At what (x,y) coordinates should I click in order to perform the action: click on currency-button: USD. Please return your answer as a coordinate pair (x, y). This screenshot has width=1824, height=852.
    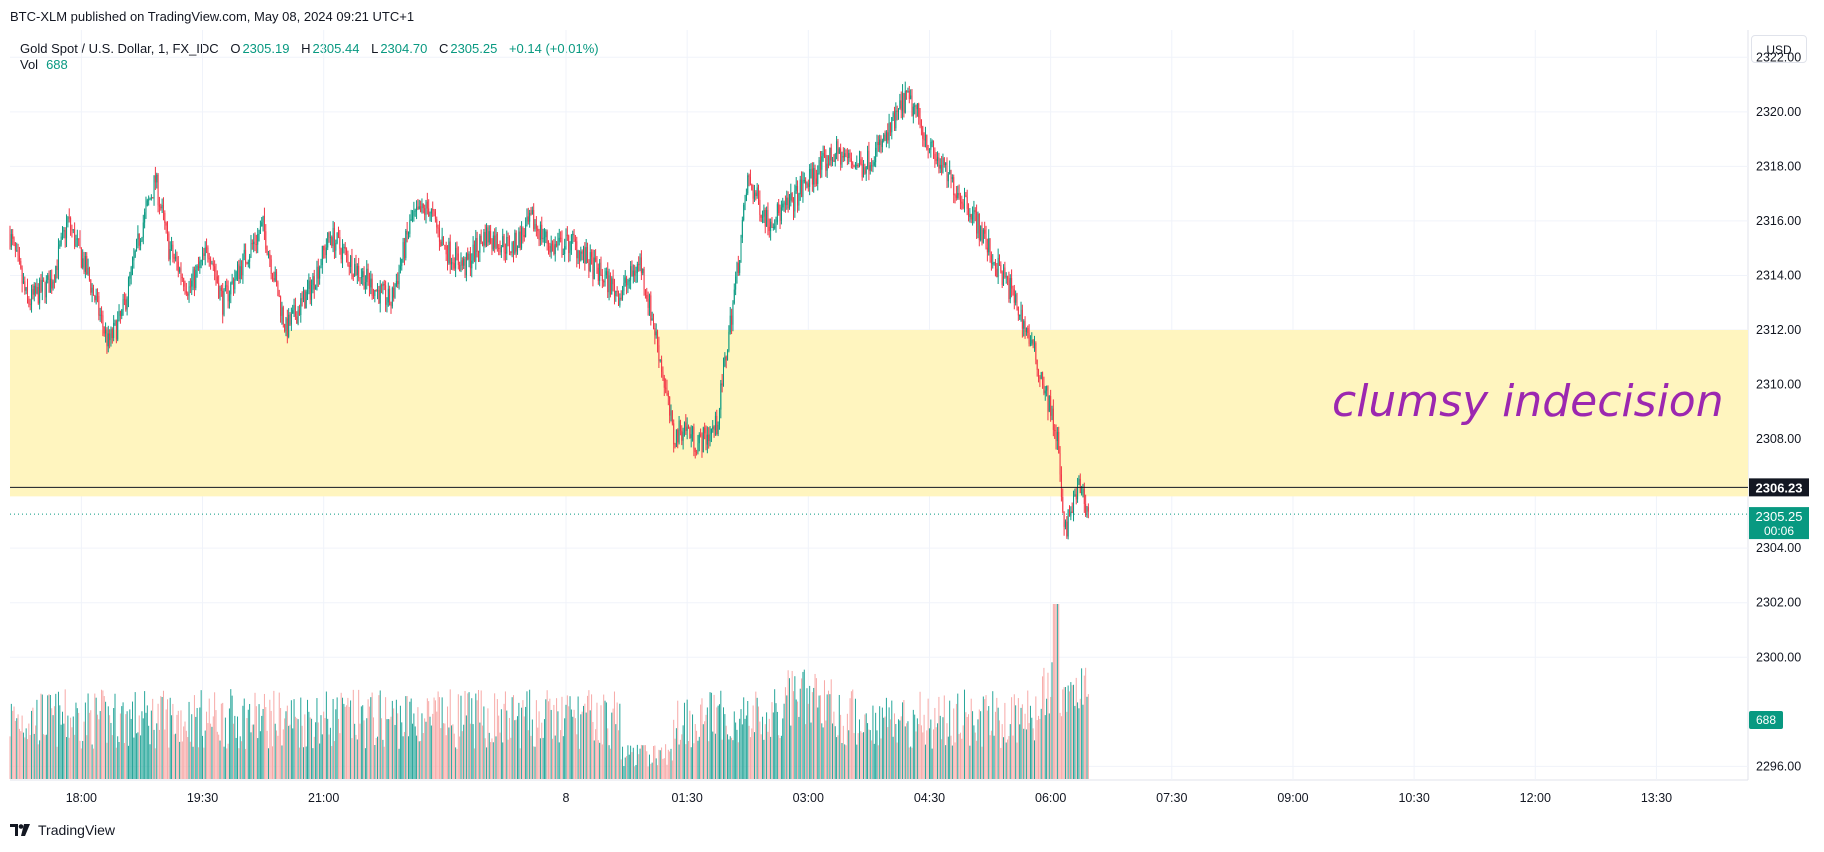
    Looking at the image, I should click on (1779, 49).